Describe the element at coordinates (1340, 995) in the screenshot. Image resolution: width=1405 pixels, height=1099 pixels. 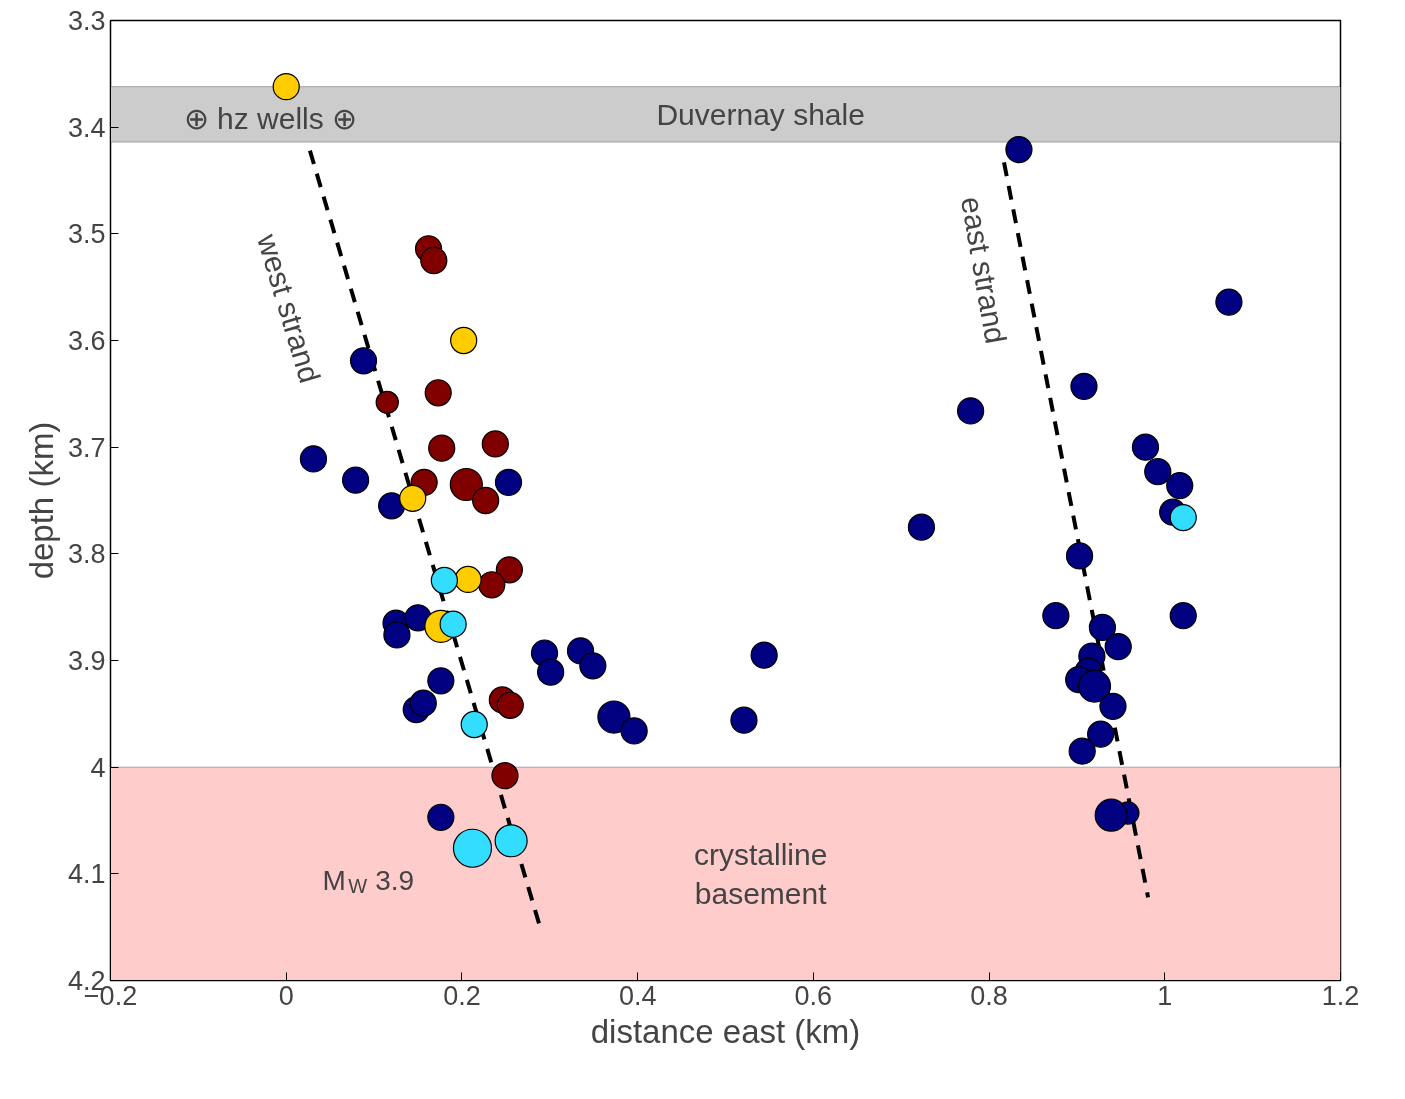
I see `x-tick-label: 1.2` at that location.